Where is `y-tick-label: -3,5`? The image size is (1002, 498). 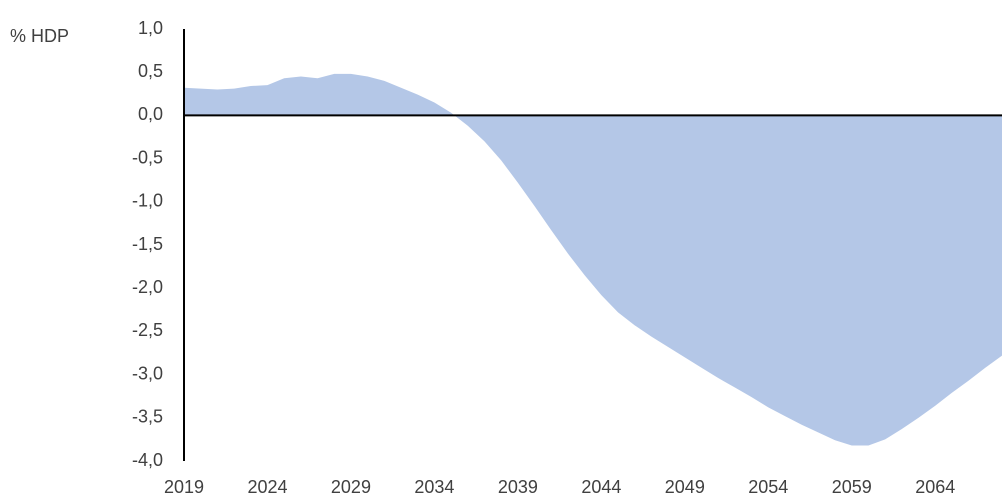
y-tick-label: -3,5 is located at coordinates (147, 417).